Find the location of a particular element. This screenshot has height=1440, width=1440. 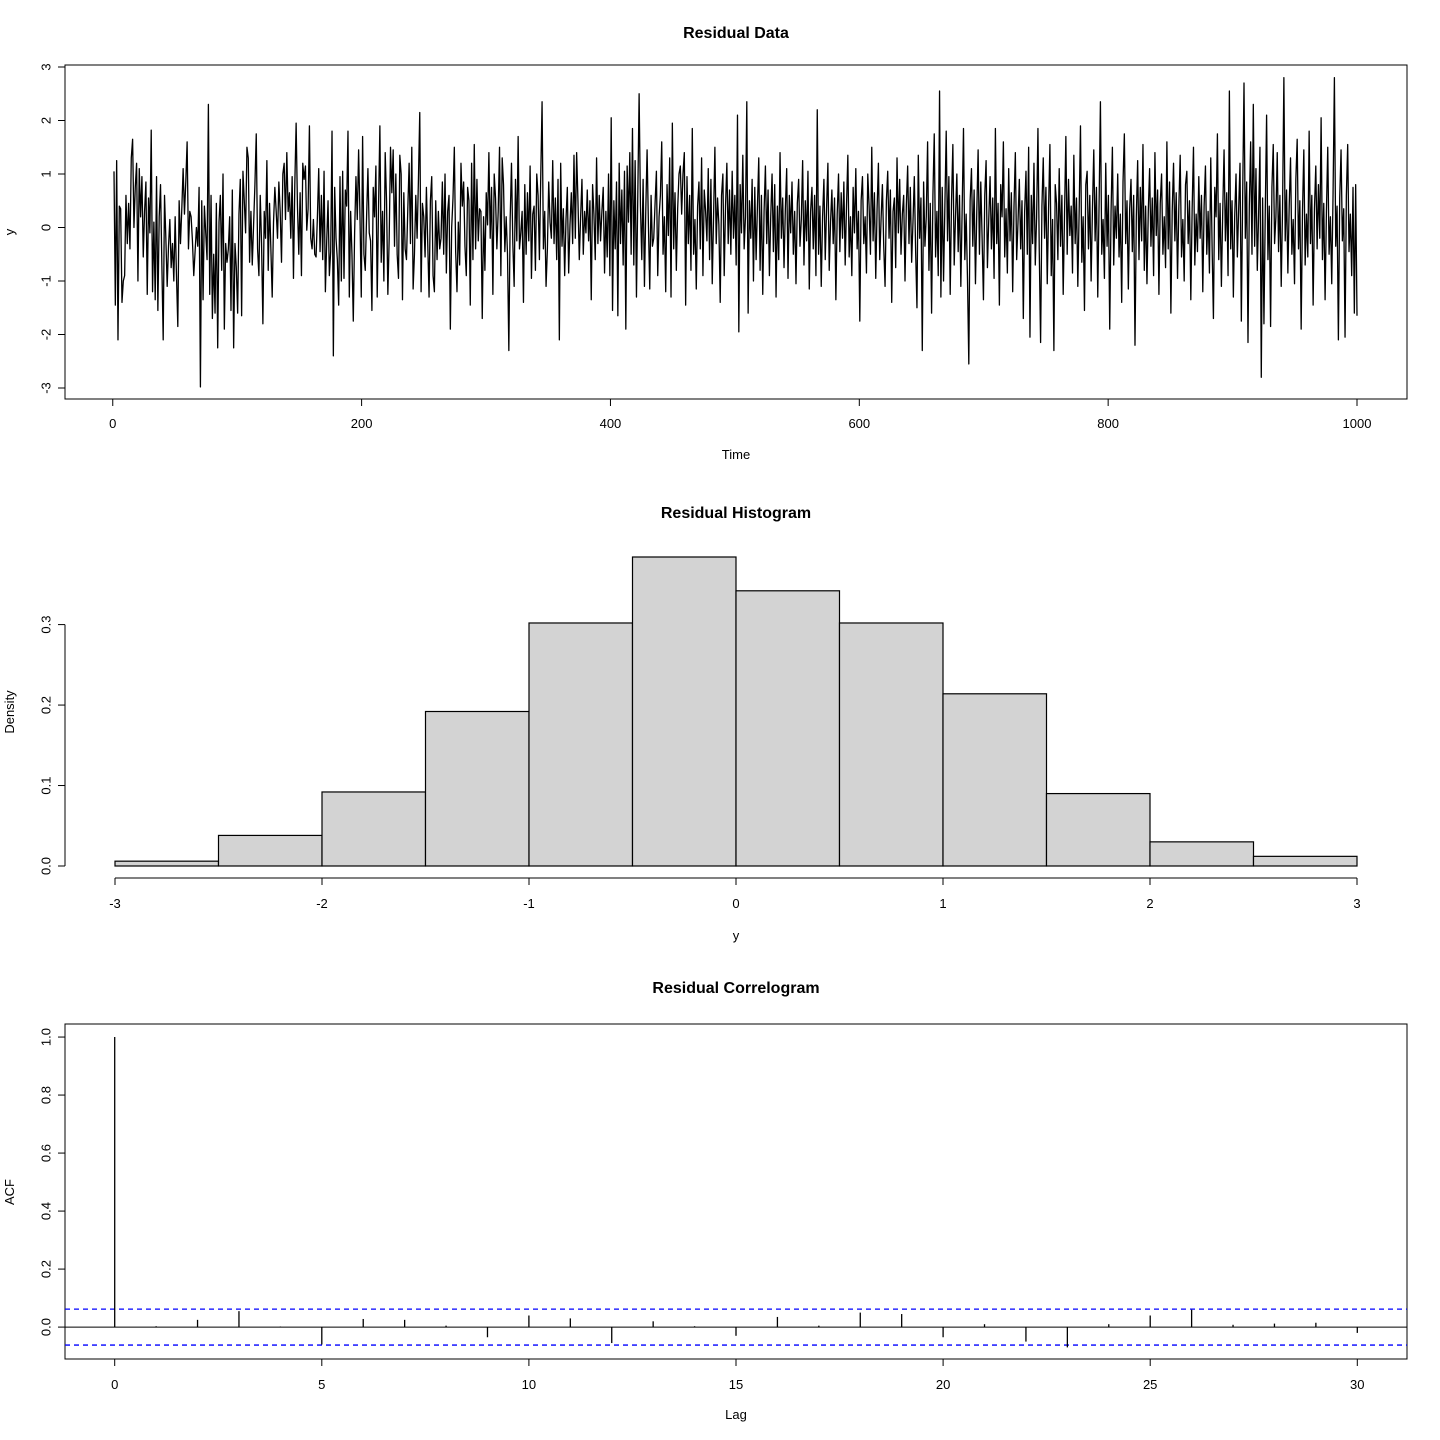

x-tick-label: 600 is located at coordinates (859, 423).